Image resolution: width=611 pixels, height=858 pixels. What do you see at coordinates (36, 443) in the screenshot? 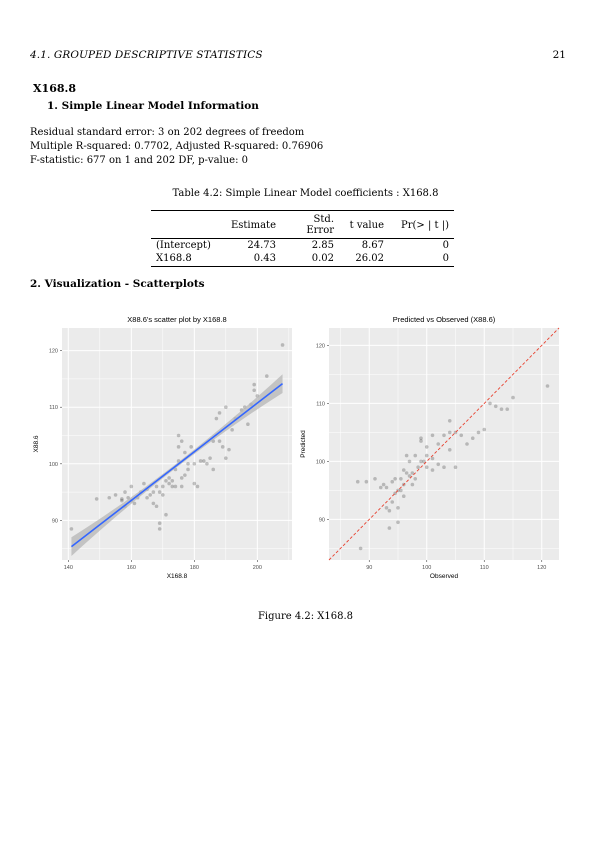
I see `y-axis-label: X88.6` at bounding box center [36, 443].